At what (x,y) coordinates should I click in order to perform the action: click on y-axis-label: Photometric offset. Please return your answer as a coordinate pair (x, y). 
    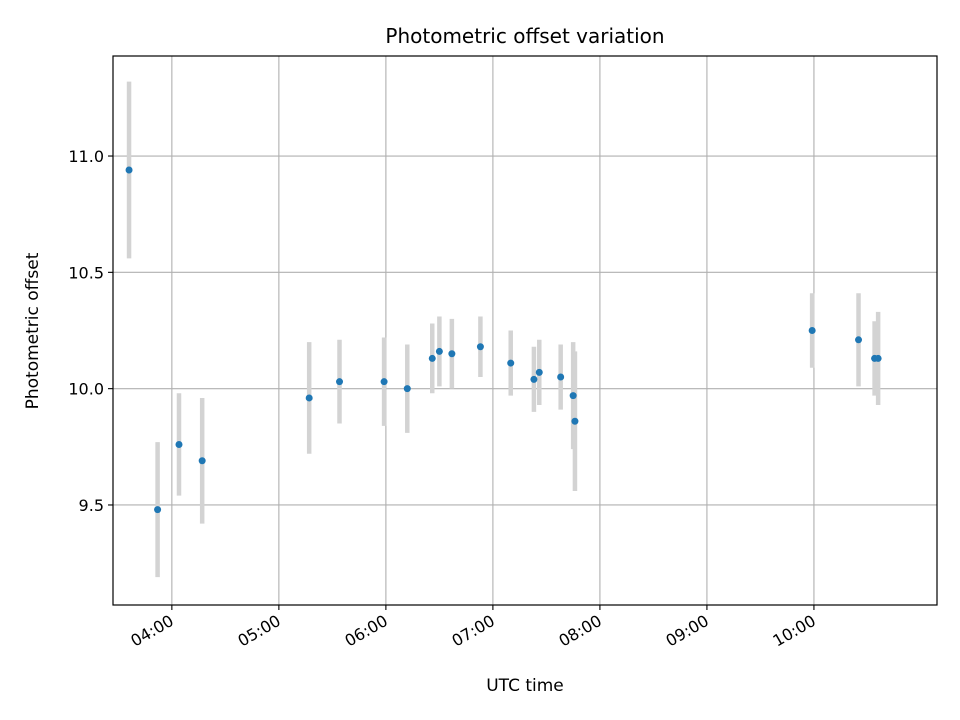
    Looking at the image, I should click on (33, 330).